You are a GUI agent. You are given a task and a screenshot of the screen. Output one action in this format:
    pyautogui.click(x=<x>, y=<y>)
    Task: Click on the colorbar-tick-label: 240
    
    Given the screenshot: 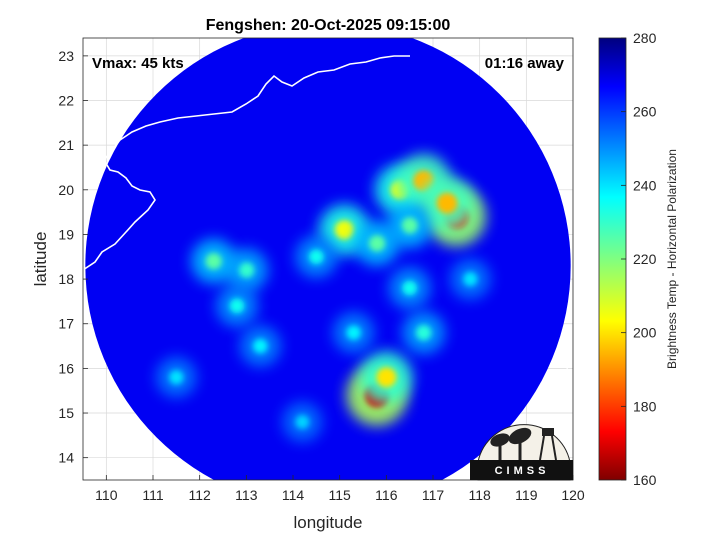 What is the action you would take?
    pyautogui.click(x=645, y=185)
    